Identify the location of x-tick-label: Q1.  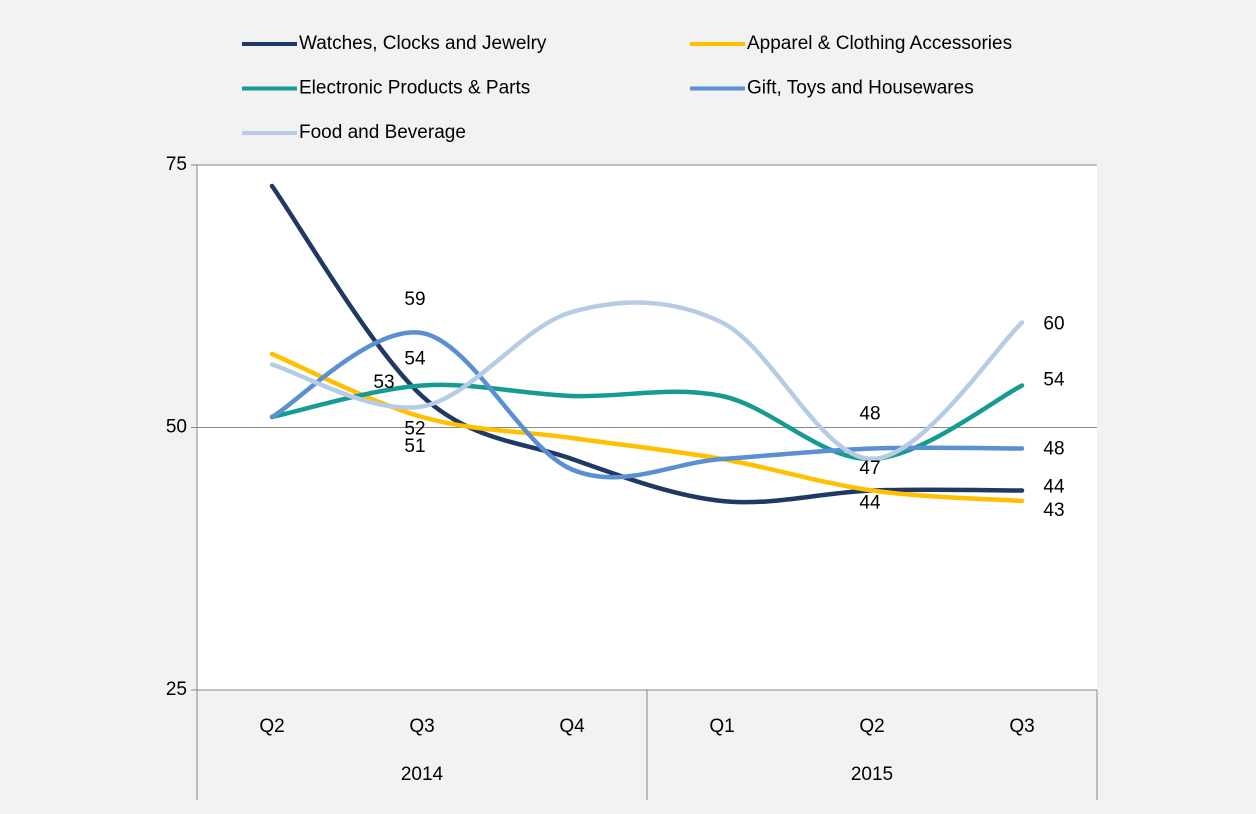
(721, 726).